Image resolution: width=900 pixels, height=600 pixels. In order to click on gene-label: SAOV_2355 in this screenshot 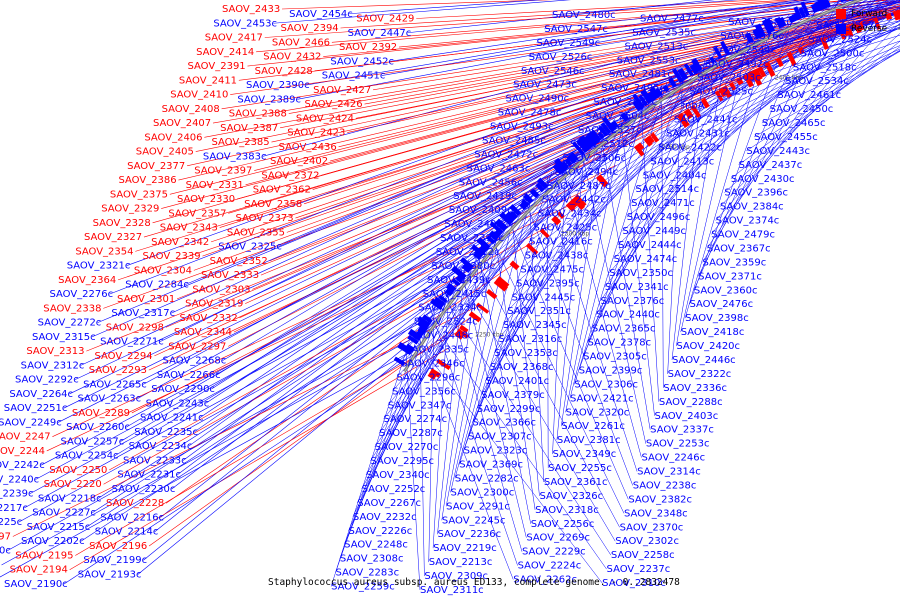, I will do `click(256, 232)`.